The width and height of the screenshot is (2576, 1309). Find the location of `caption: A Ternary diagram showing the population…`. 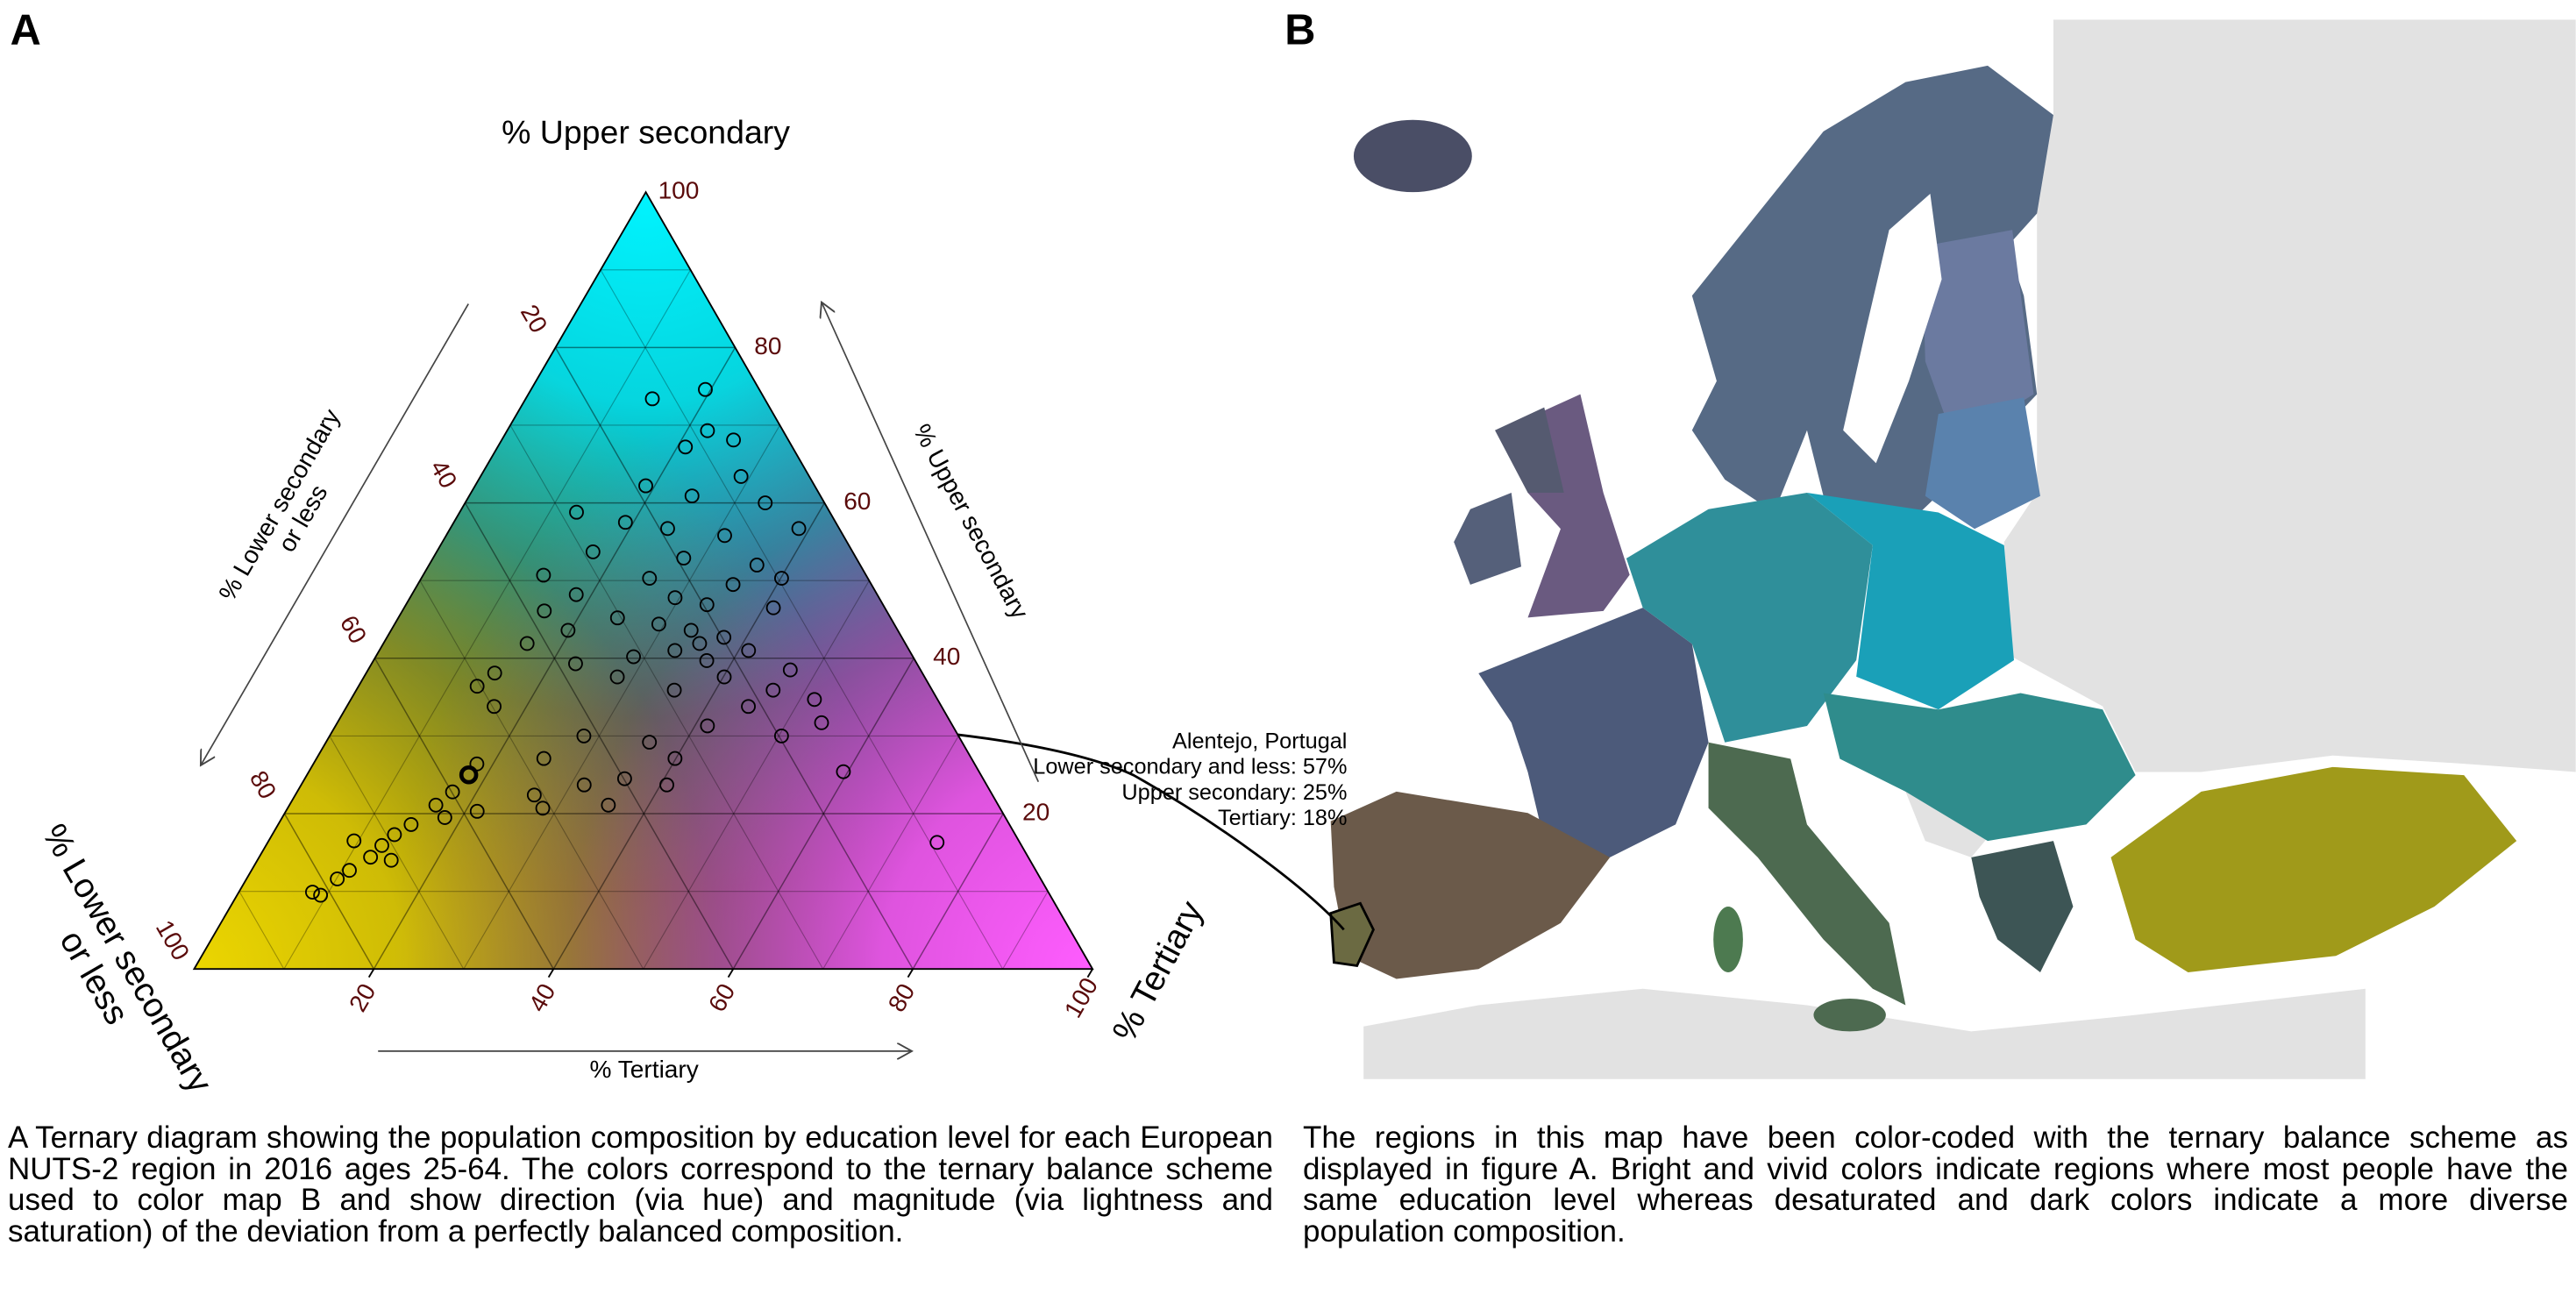

caption: A Ternary diagram showing the population… is located at coordinates (640, 1185).